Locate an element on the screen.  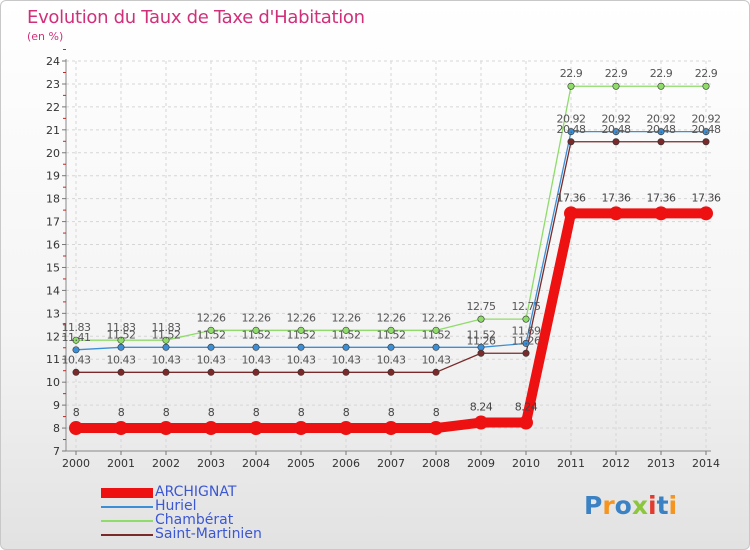
y-tick-label: 17 is located at coordinates (53, 222).